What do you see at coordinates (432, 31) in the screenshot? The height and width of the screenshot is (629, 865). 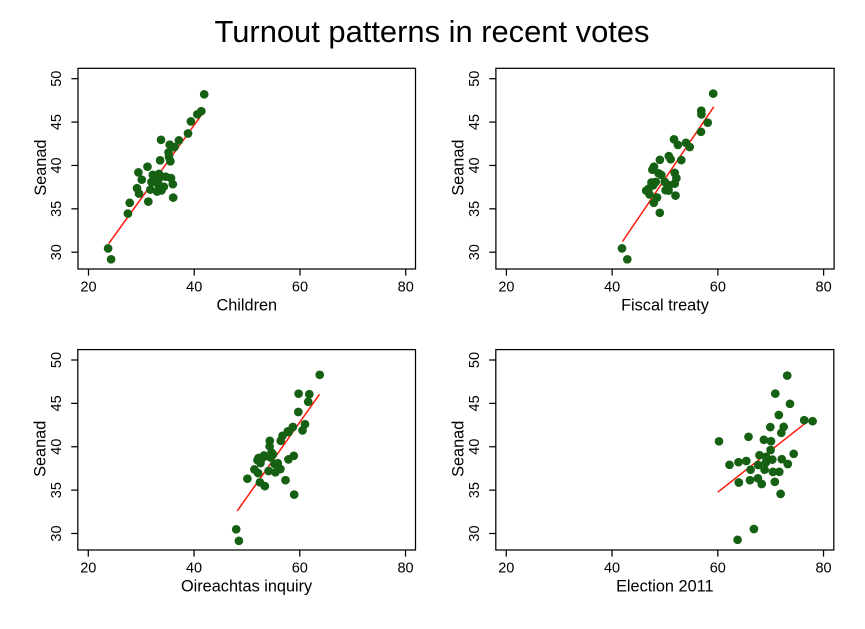 I see `svg-text:Turnout patterns in recent vot: Turnout patterns in recent votes` at bounding box center [432, 31].